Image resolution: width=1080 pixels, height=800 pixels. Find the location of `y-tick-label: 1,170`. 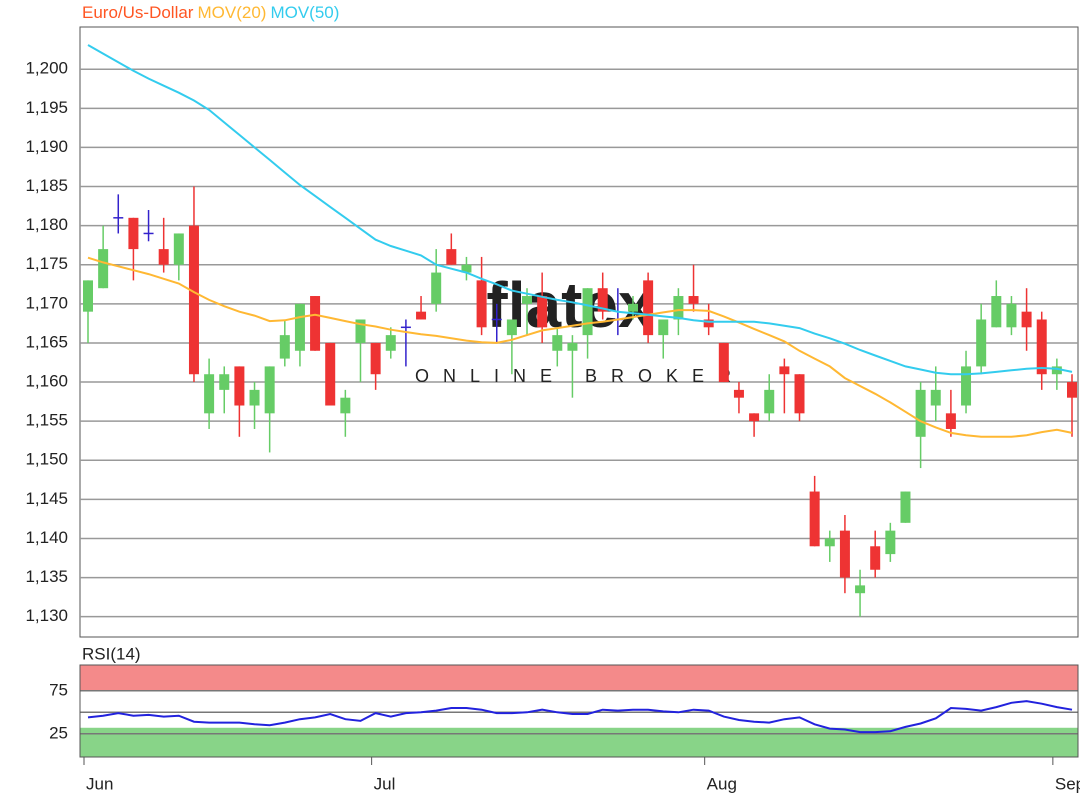

y-tick-label: 1,170 is located at coordinates (46, 302).